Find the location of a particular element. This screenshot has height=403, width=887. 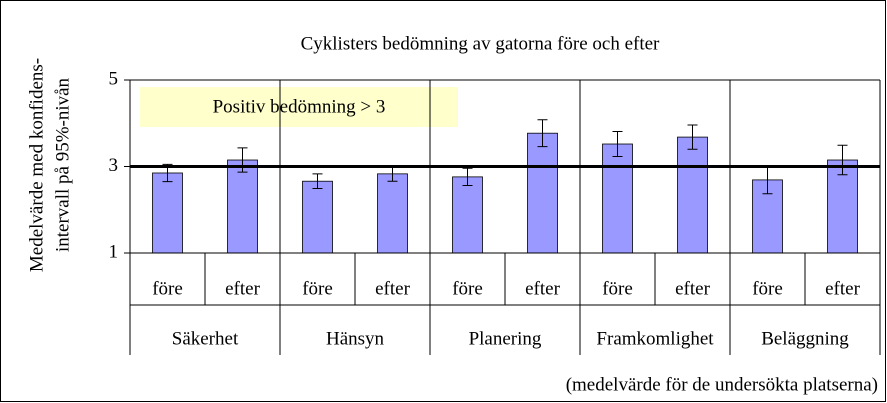

y-tick-label: 1 is located at coordinates (114, 251).